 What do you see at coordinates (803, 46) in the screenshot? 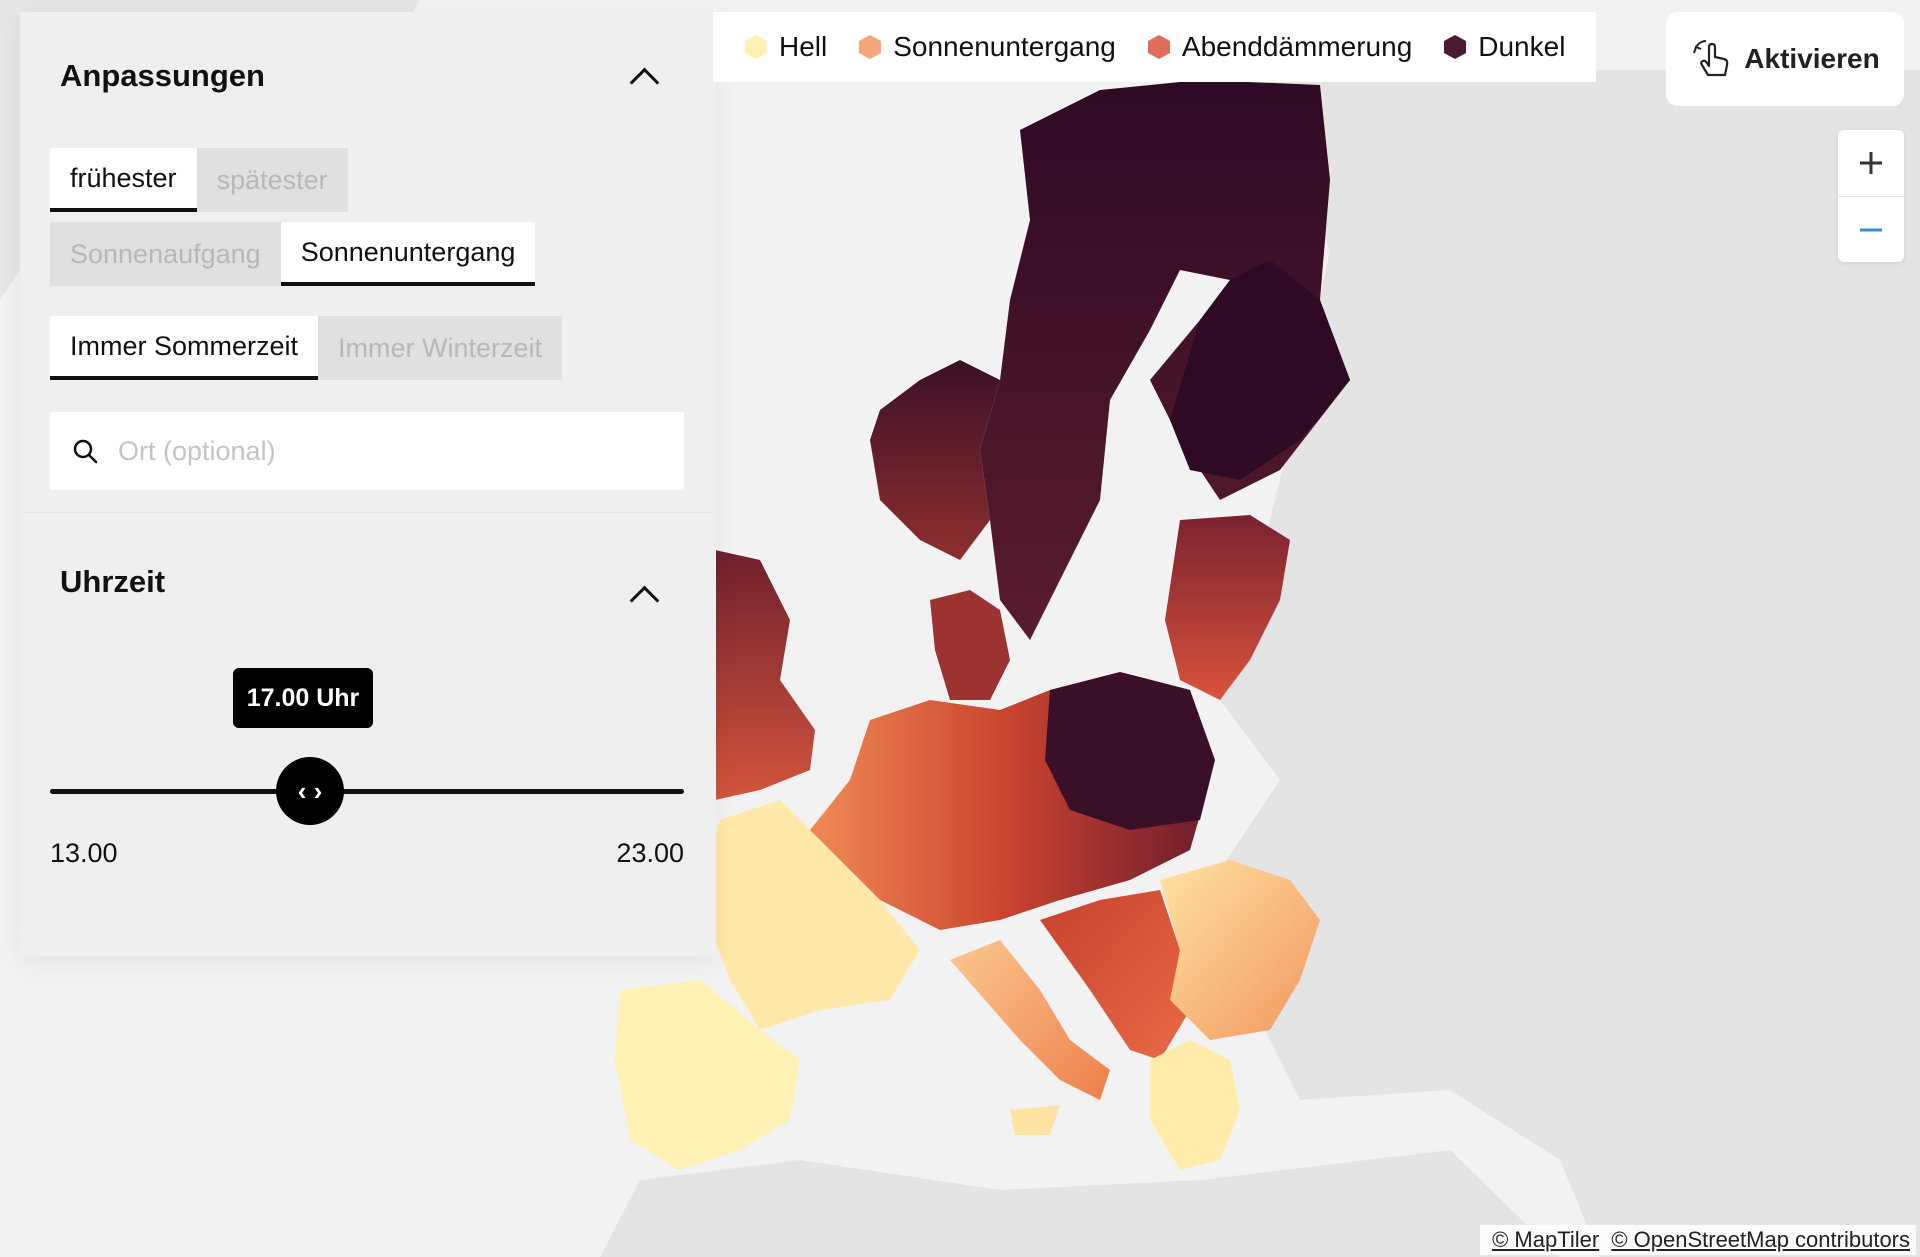
I see `legend-label: Hell` at bounding box center [803, 46].